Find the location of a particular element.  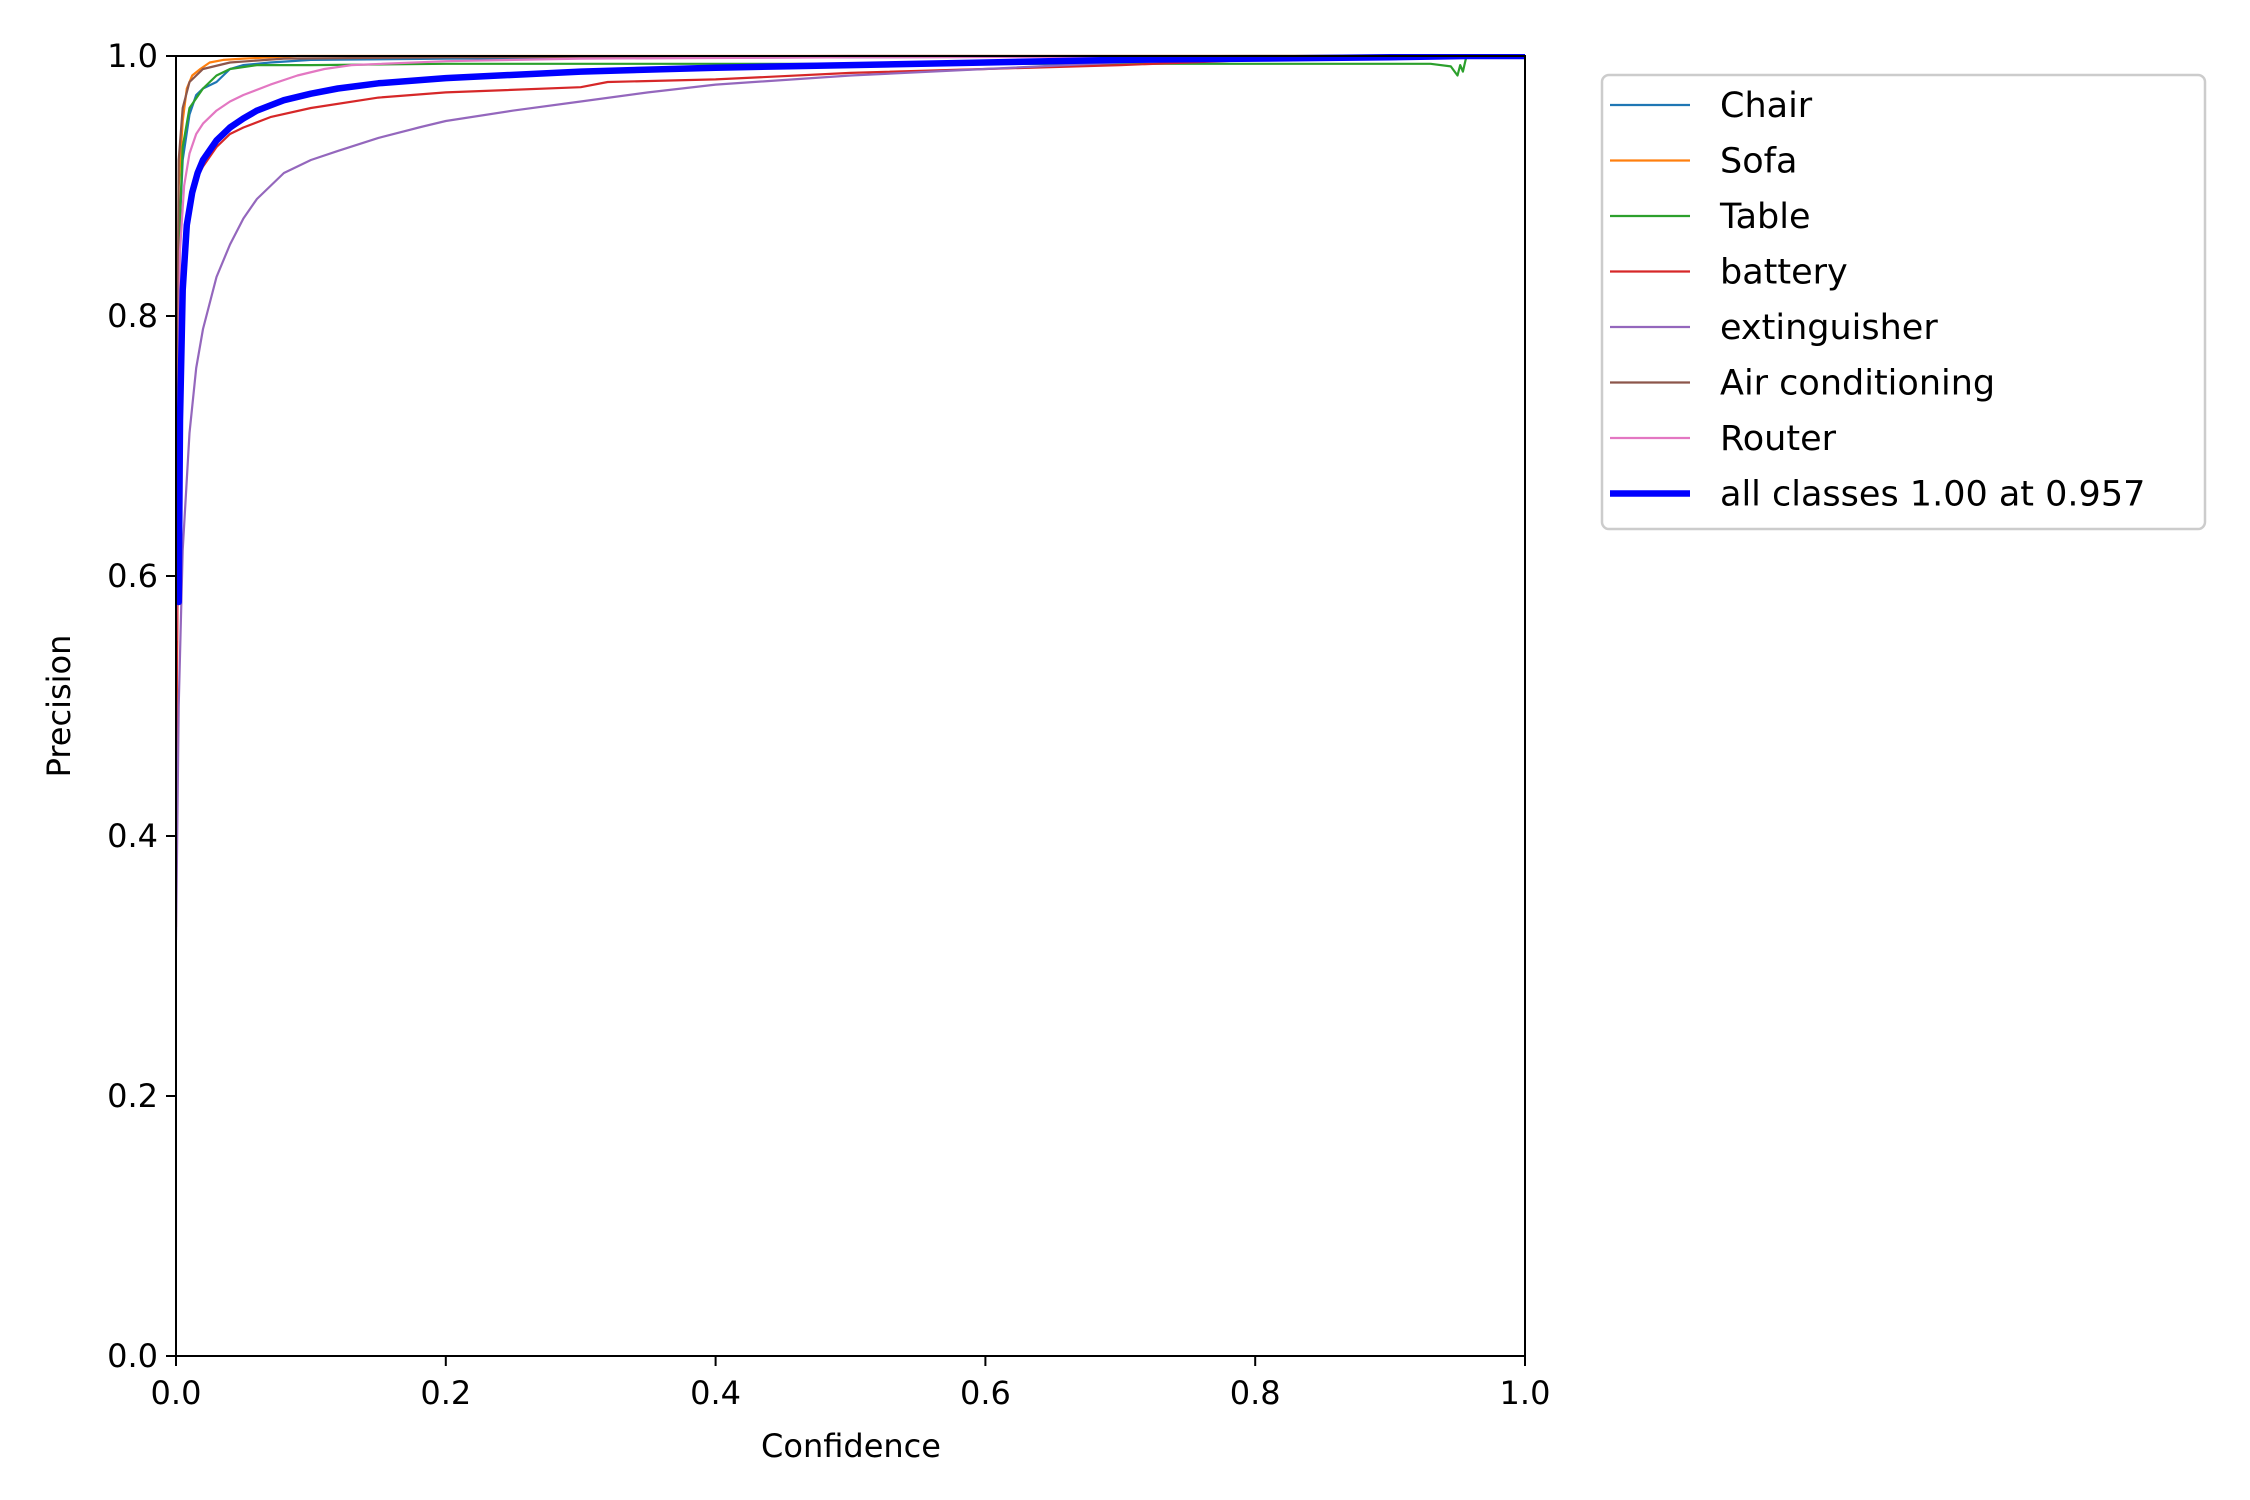

legend-box is located at coordinates (1903, 302).